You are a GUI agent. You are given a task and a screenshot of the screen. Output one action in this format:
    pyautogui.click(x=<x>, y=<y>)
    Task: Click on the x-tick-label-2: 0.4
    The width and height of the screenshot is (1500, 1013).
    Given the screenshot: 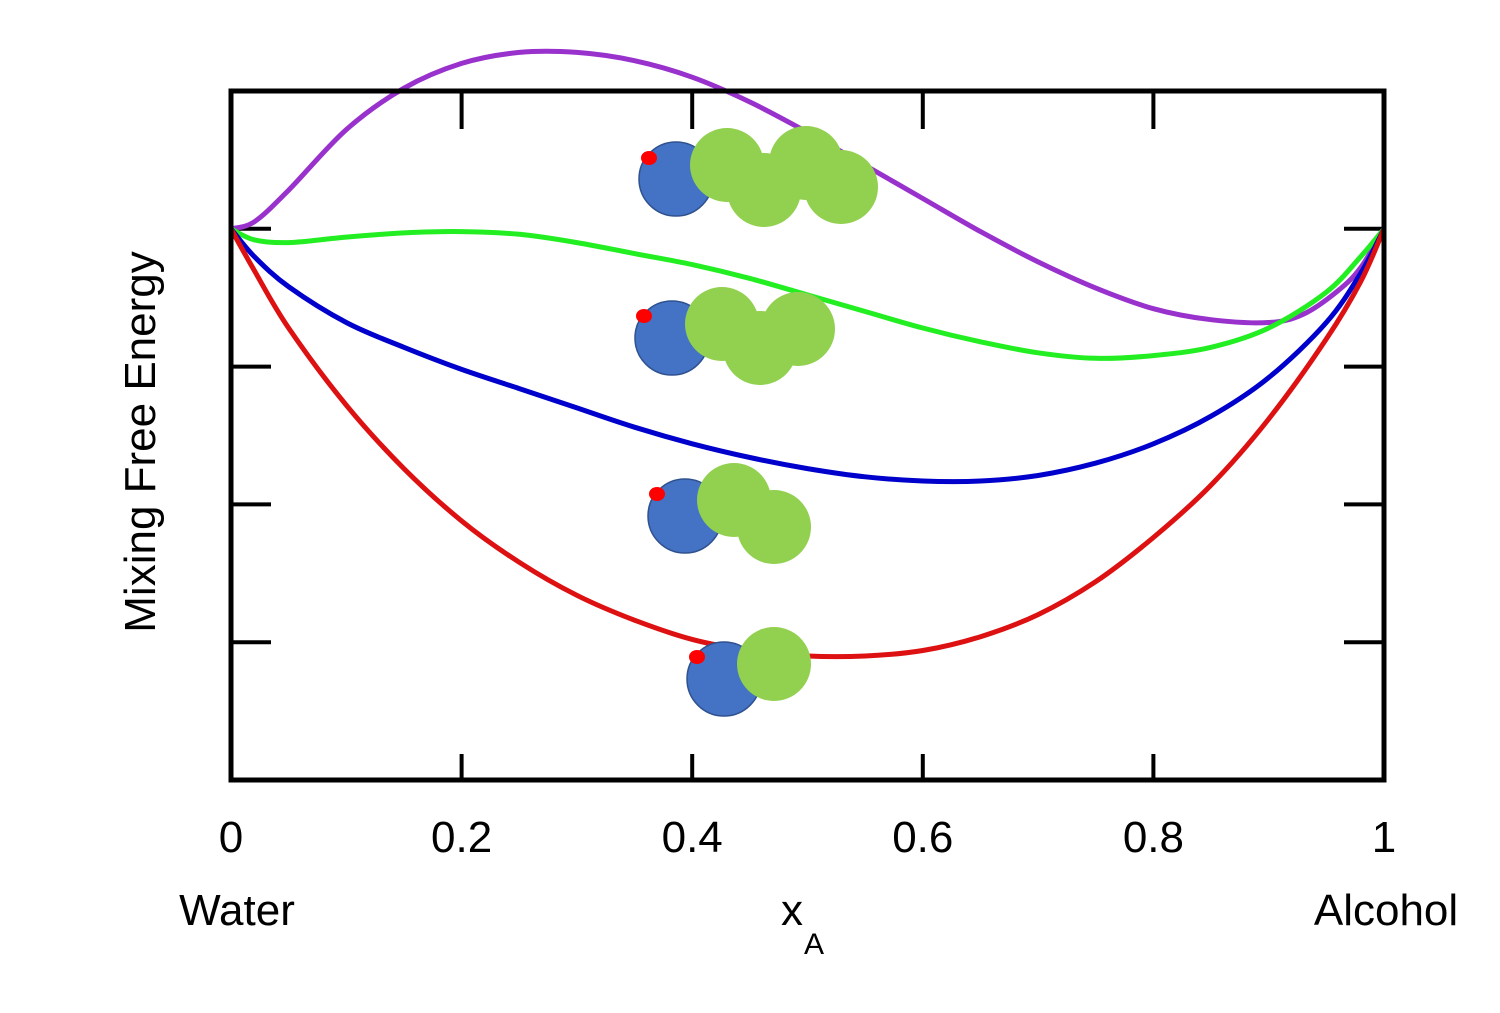 What is the action you would take?
    pyautogui.click(x=692, y=837)
    